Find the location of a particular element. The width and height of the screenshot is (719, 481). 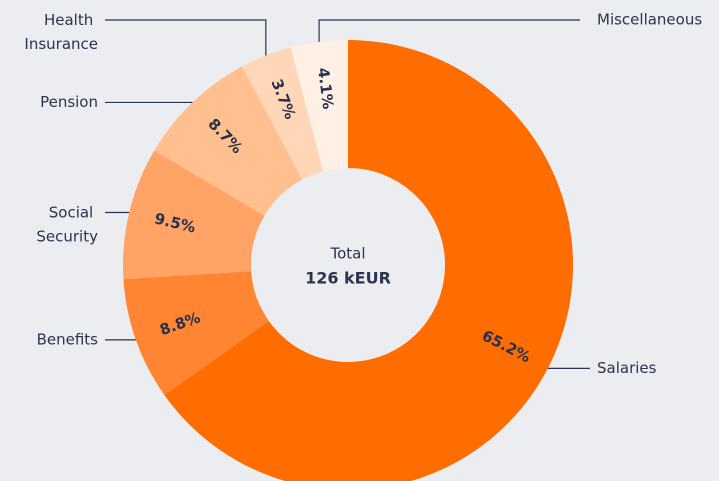

category-label: Health Insurance is located at coordinates (61, 32).